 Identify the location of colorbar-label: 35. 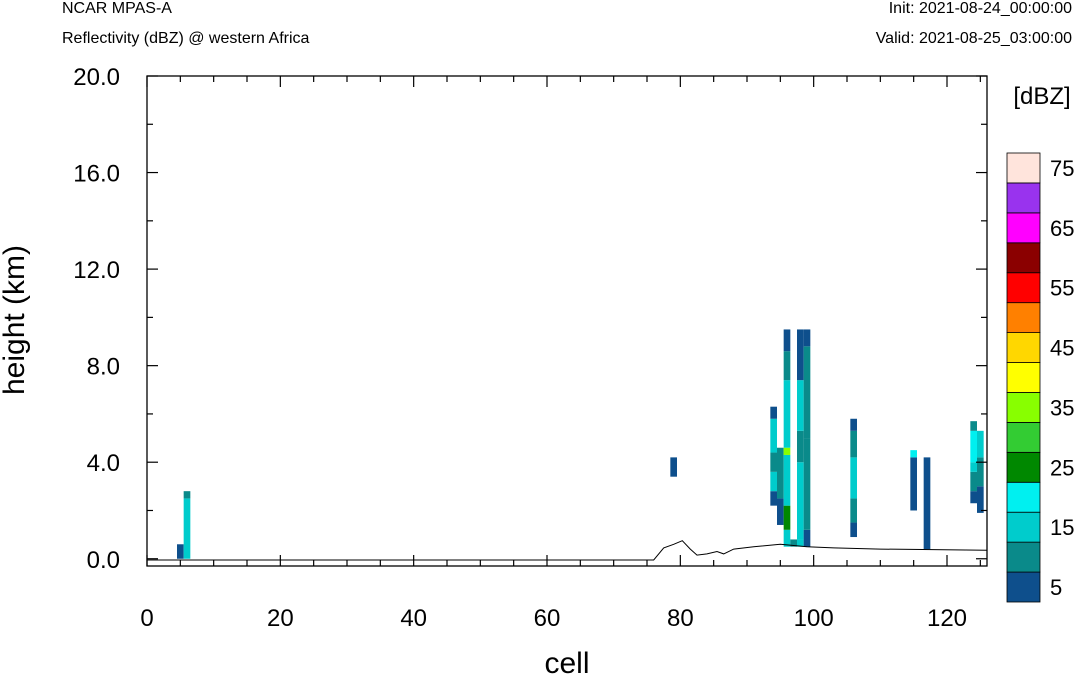
(1062, 407).